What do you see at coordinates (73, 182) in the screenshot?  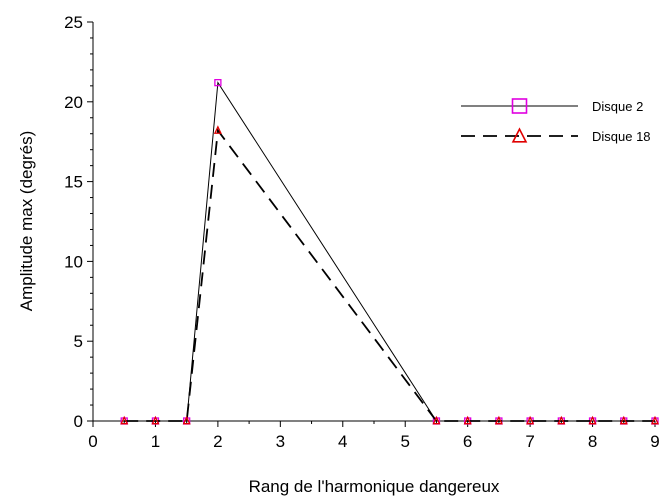 I see `y-tick-label: 15` at bounding box center [73, 182].